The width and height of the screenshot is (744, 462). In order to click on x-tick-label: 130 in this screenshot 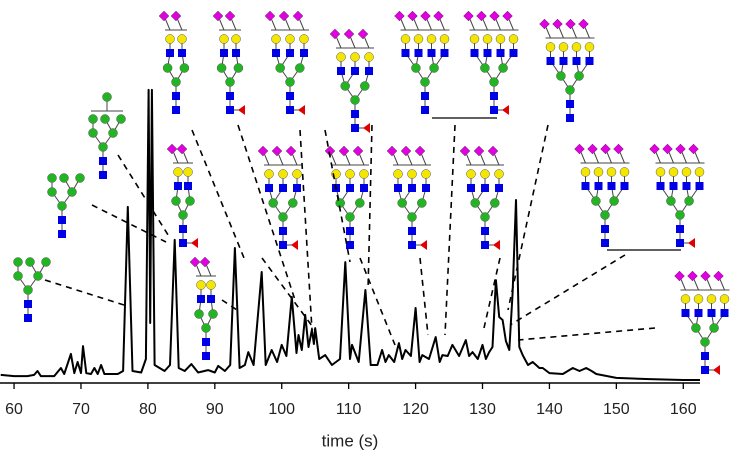, I will do `click(482, 409)`.